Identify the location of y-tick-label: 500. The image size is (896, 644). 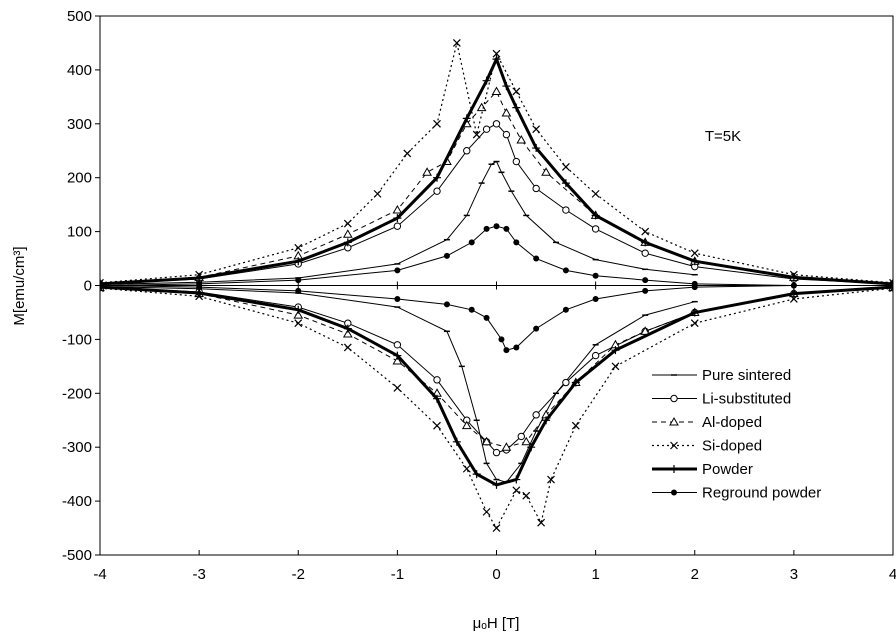
(79, 16).